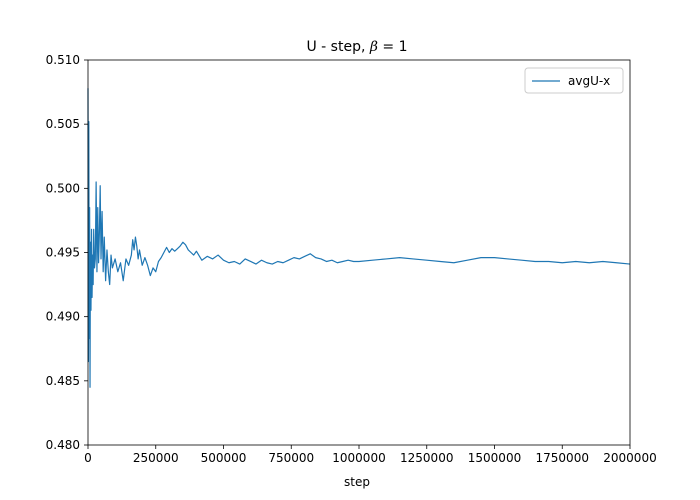 This screenshot has height=500, width=700. I want to click on x-tick-label: 0, so click(88, 458).